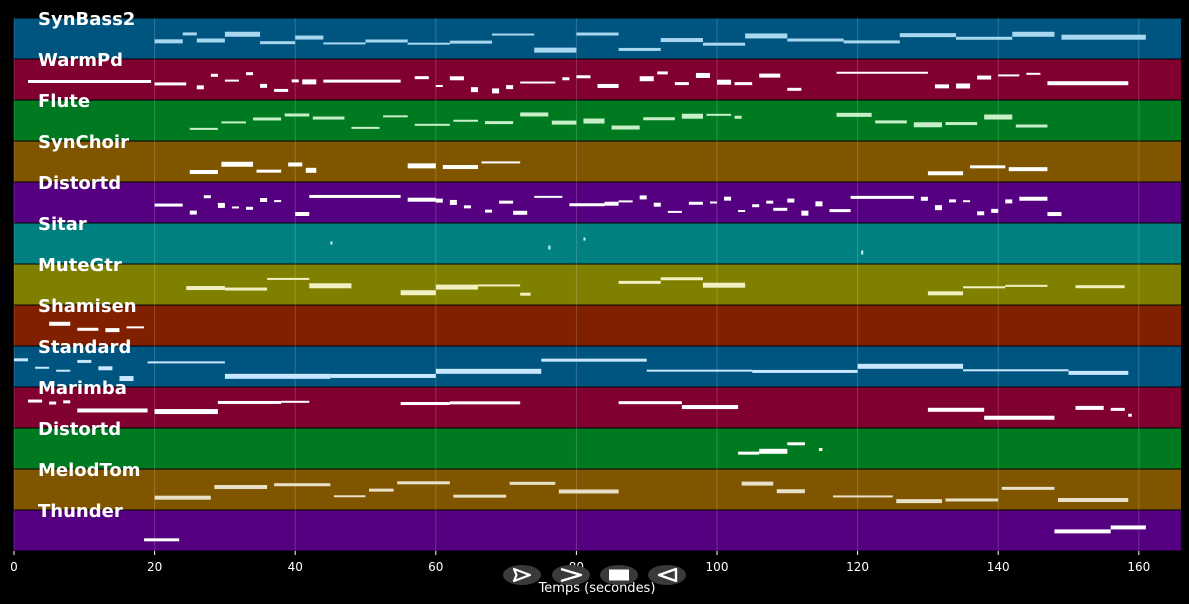 Image resolution: width=1189 pixels, height=604 pixels. I want to click on track-label: Thunder, so click(80, 511).